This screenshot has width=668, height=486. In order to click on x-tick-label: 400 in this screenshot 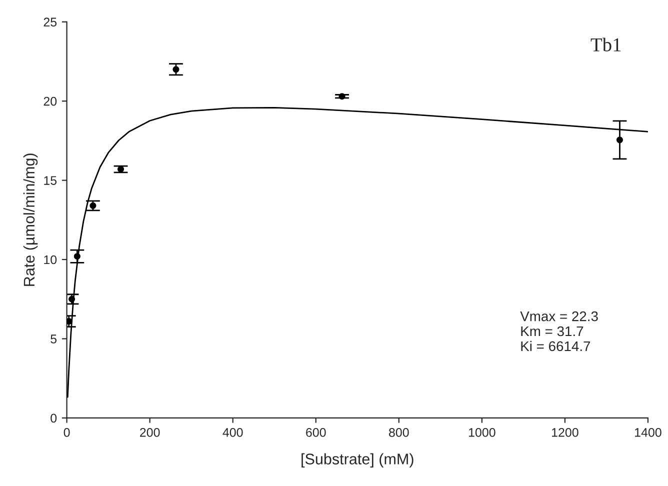, I will do `click(232, 432)`.